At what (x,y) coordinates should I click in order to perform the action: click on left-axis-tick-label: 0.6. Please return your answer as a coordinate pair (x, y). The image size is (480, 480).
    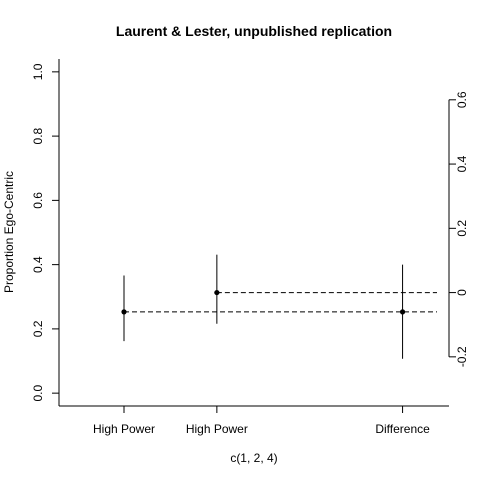
    Looking at the image, I should click on (38, 200).